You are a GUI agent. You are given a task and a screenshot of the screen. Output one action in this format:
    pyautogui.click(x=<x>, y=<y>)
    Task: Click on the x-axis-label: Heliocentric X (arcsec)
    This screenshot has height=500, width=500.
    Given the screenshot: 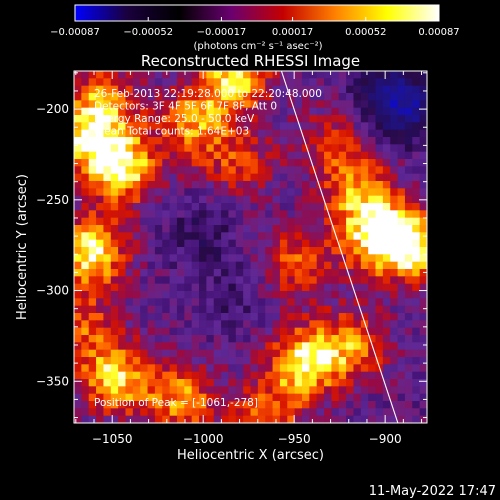 What is the action you would take?
    pyautogui.click(x=250, y=455)
    